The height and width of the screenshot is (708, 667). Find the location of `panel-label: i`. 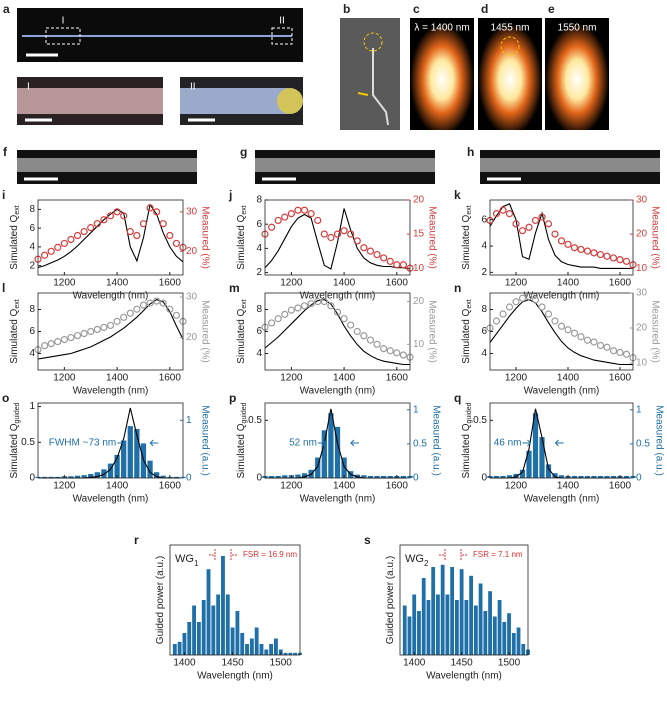

panel-label: i is located at coordinates (3, 195).